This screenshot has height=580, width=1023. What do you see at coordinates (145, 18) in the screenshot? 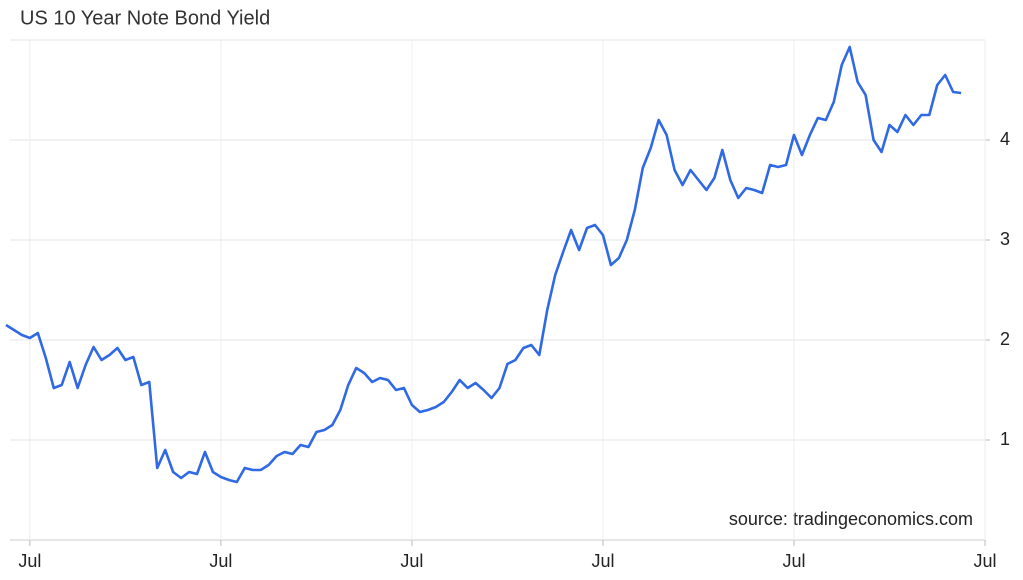
I see `chart-title: US 10 Year Note Bond Yield` at bounding box center [145, 18].